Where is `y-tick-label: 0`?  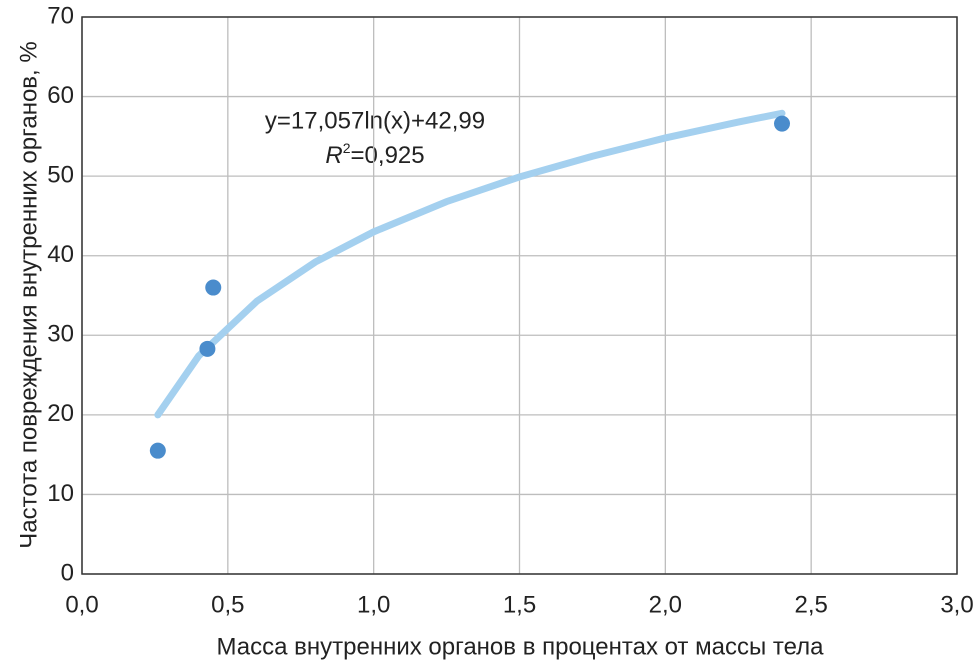
y-tick-label: 0 is located at coordinates (67, 572).